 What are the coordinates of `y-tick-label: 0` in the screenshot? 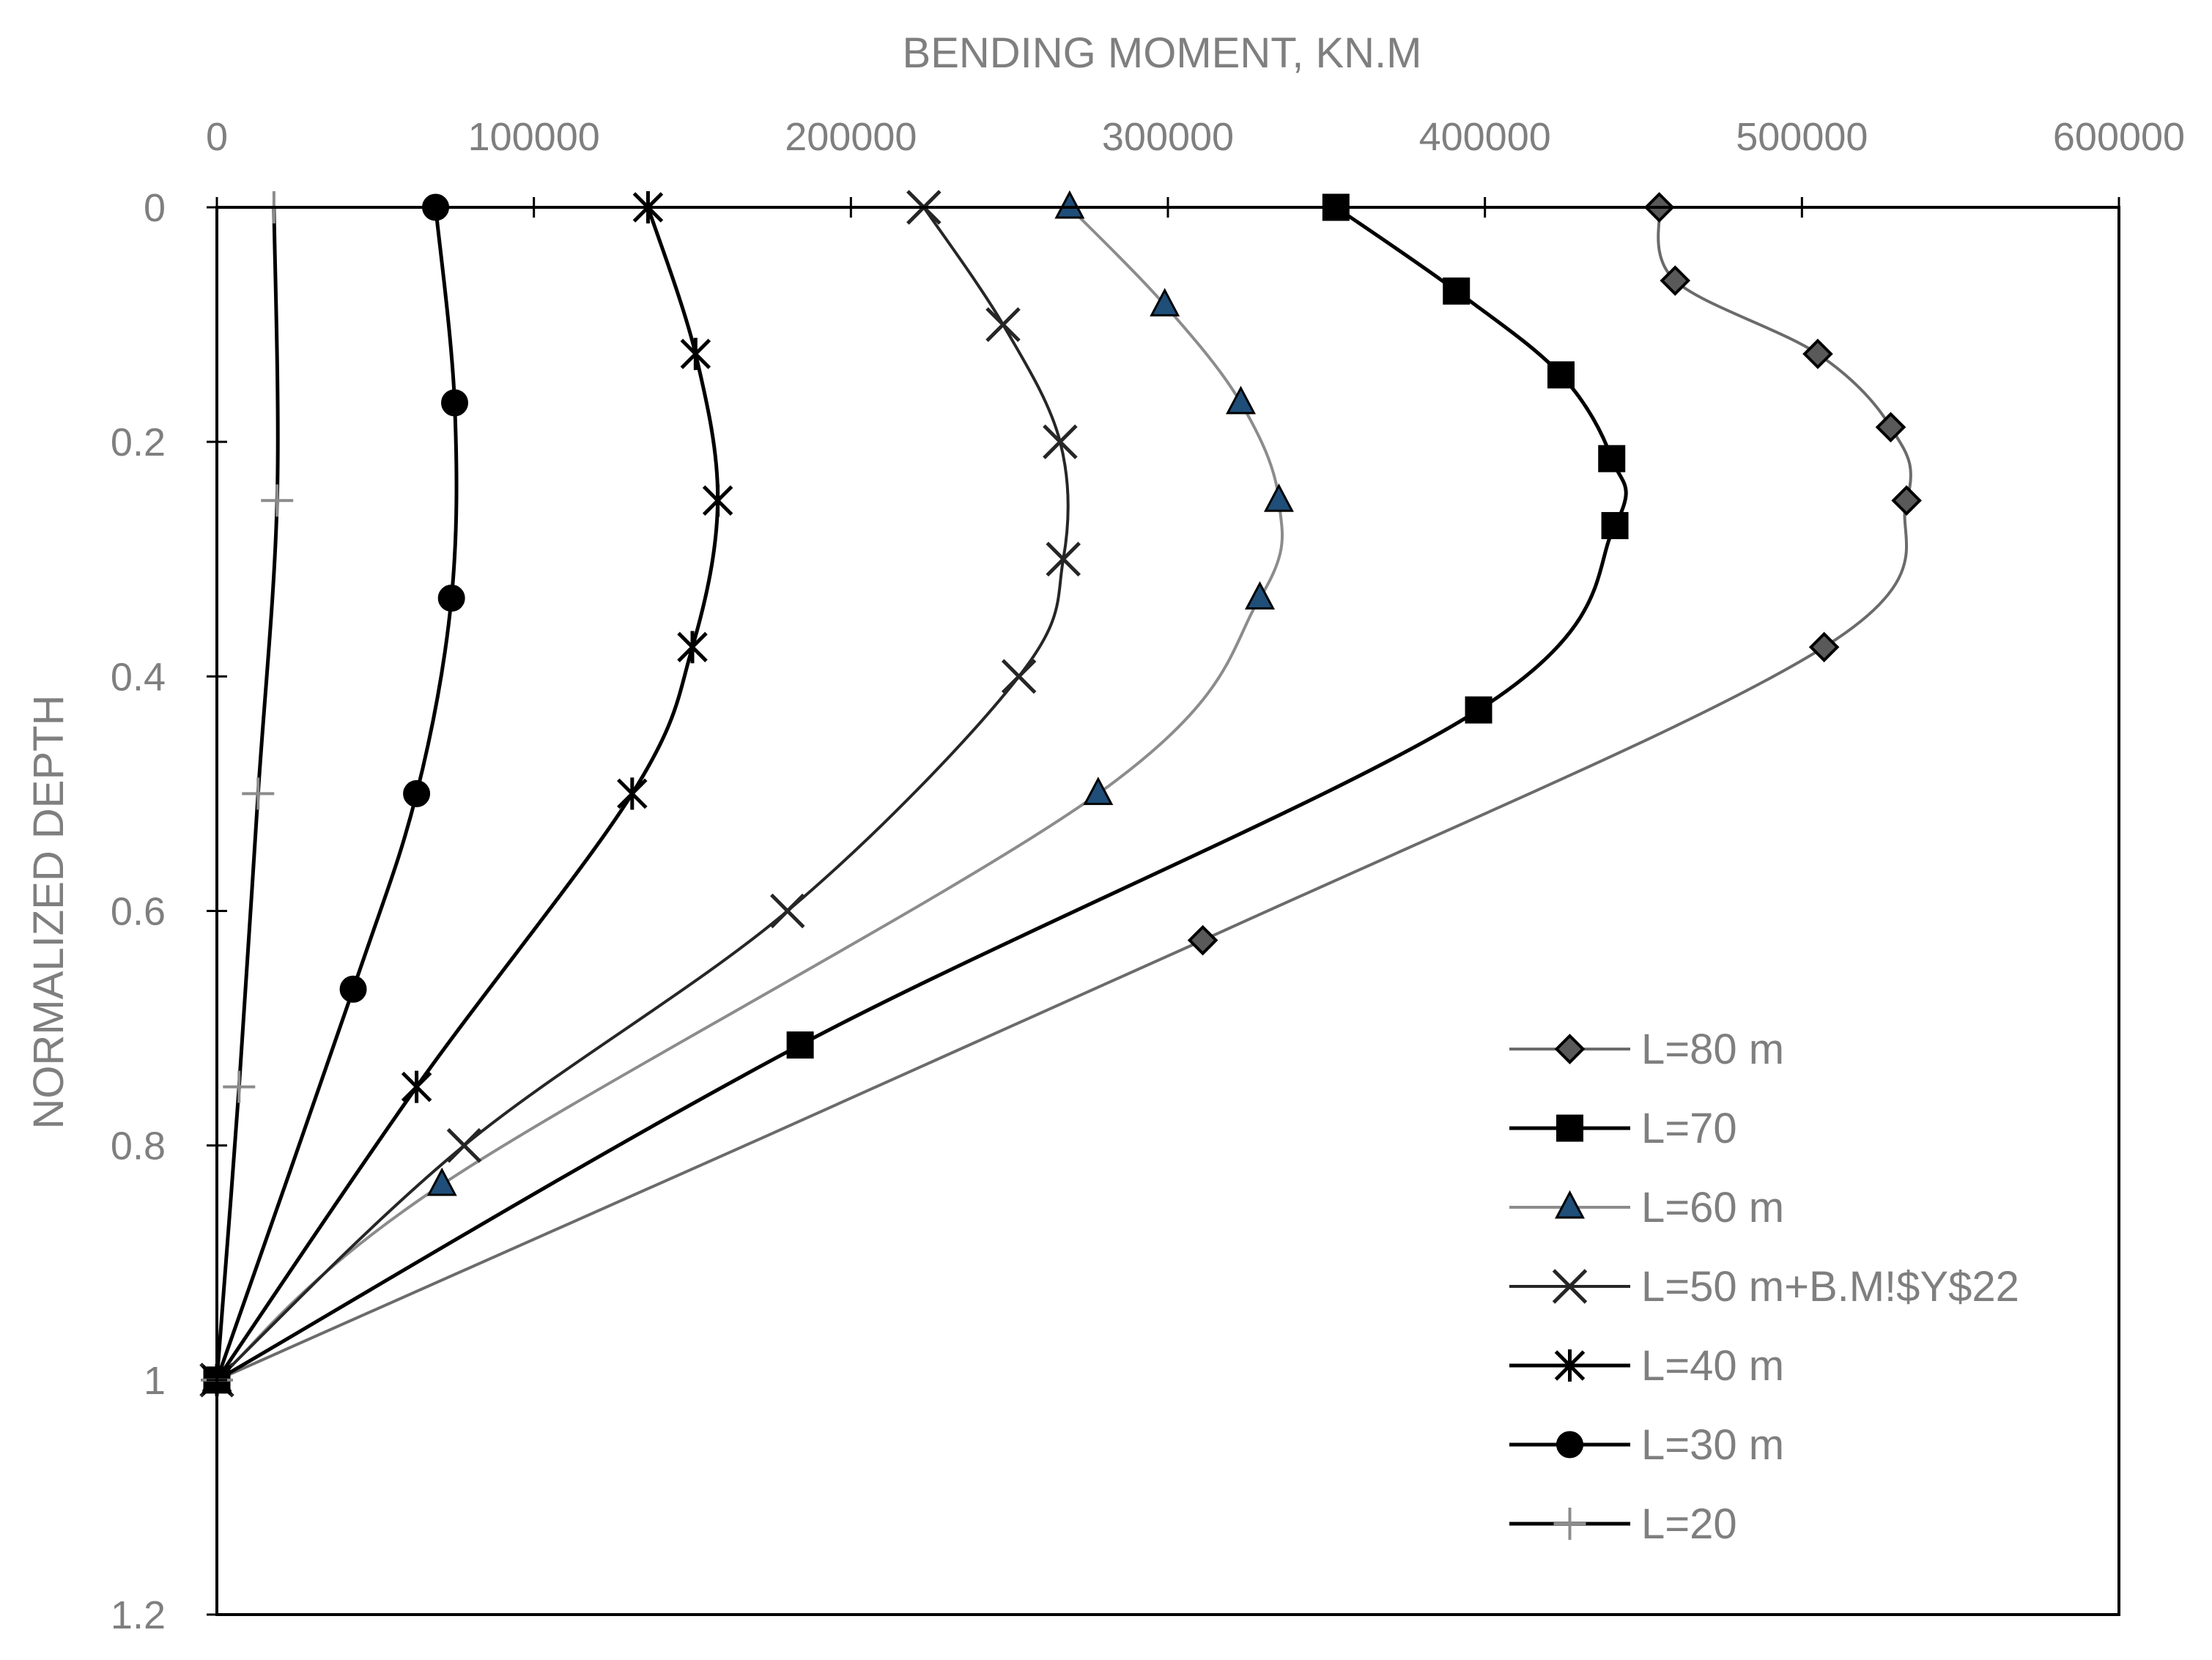 It's located at (155, 208).